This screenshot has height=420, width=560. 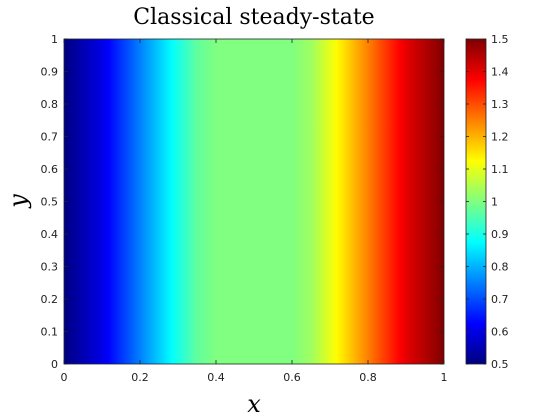 I want to click on colorbar-tick-label: 1.2, so click(x=500, y=137).